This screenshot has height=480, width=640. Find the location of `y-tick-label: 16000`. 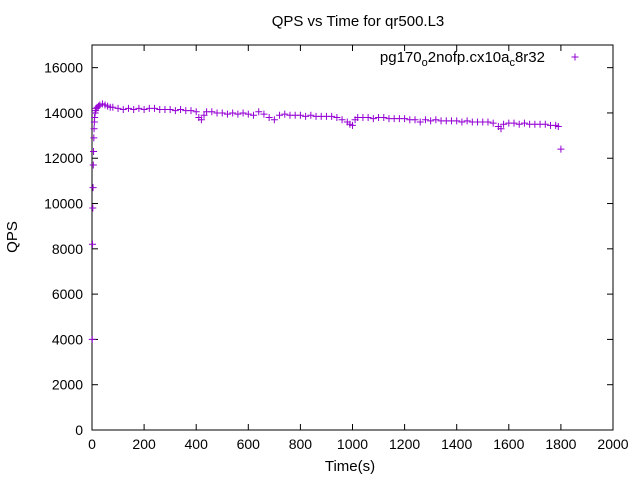

y-tick-label: 16000 is located at coordinates (63, 68).